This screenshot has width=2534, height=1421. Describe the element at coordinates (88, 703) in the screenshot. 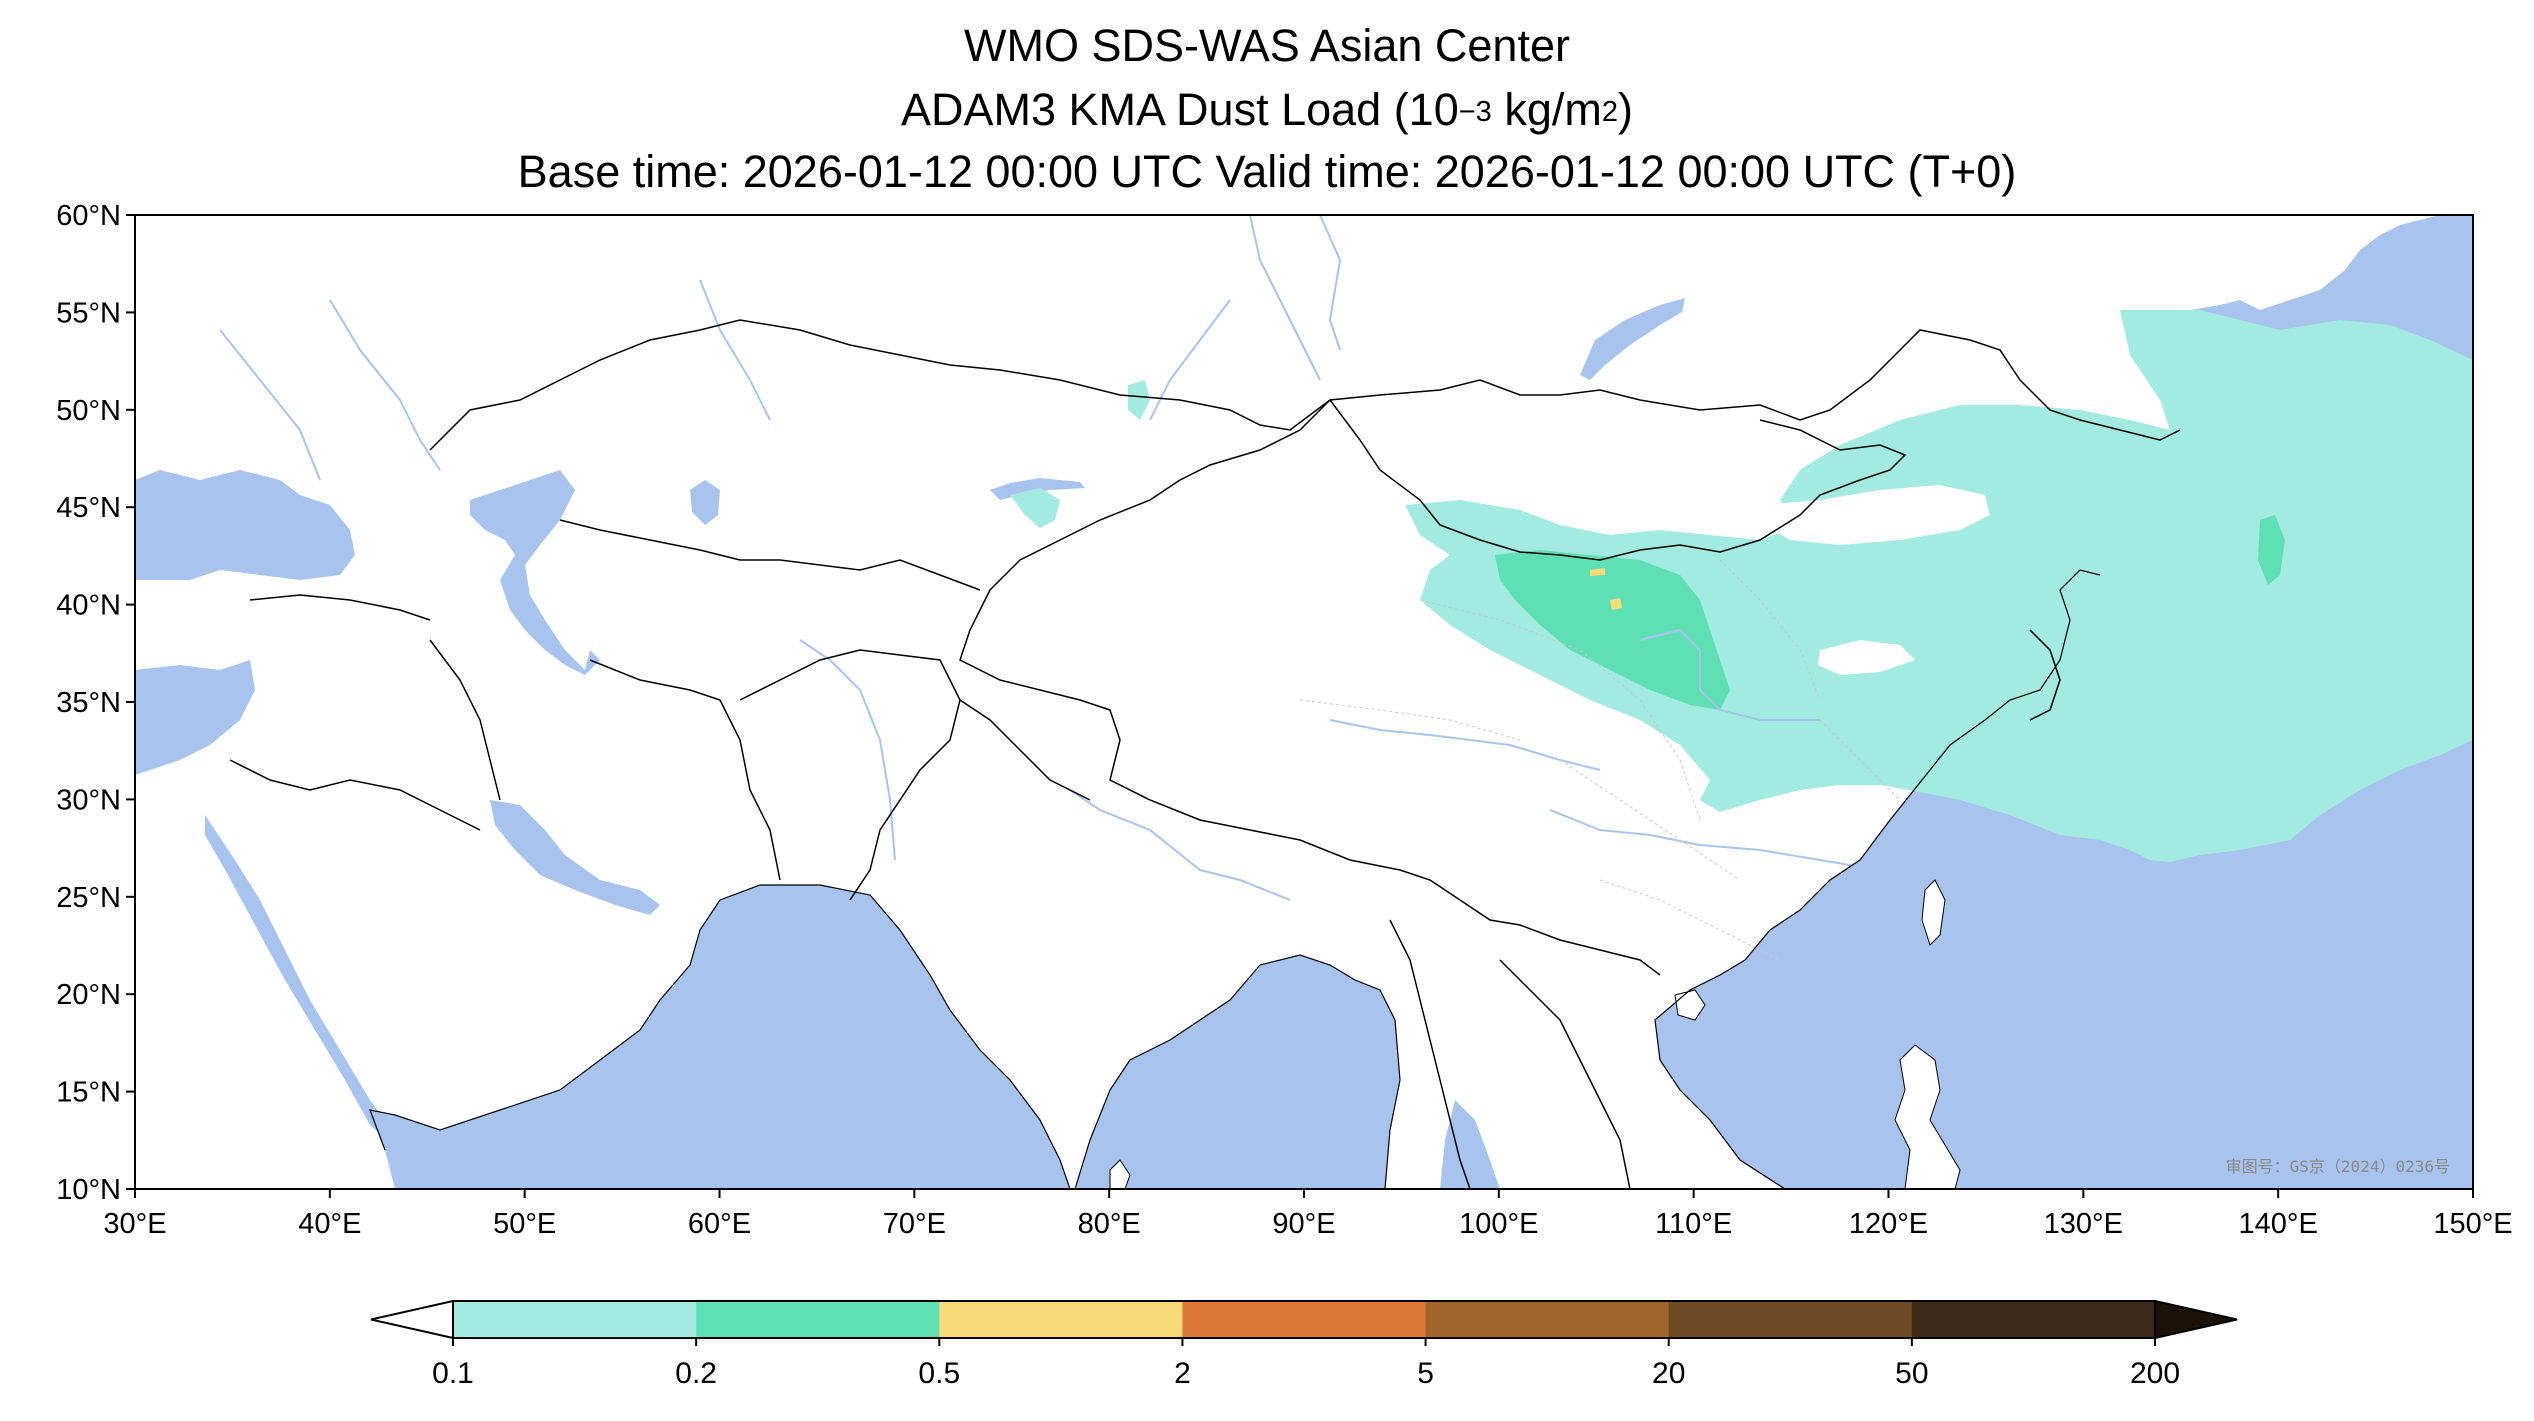

I see `y-tick-label: 35°N` at that location.